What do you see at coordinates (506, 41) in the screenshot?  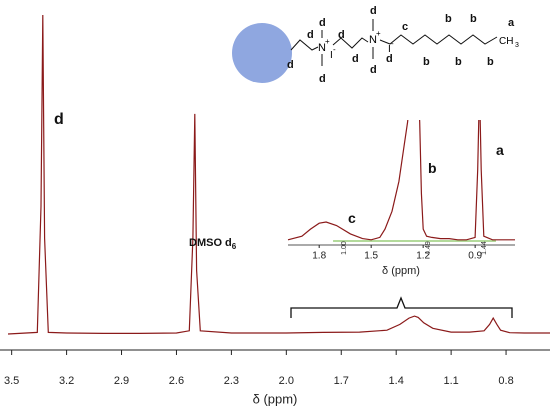 I see `structure-label: CH` at bounding box center [506, 41].